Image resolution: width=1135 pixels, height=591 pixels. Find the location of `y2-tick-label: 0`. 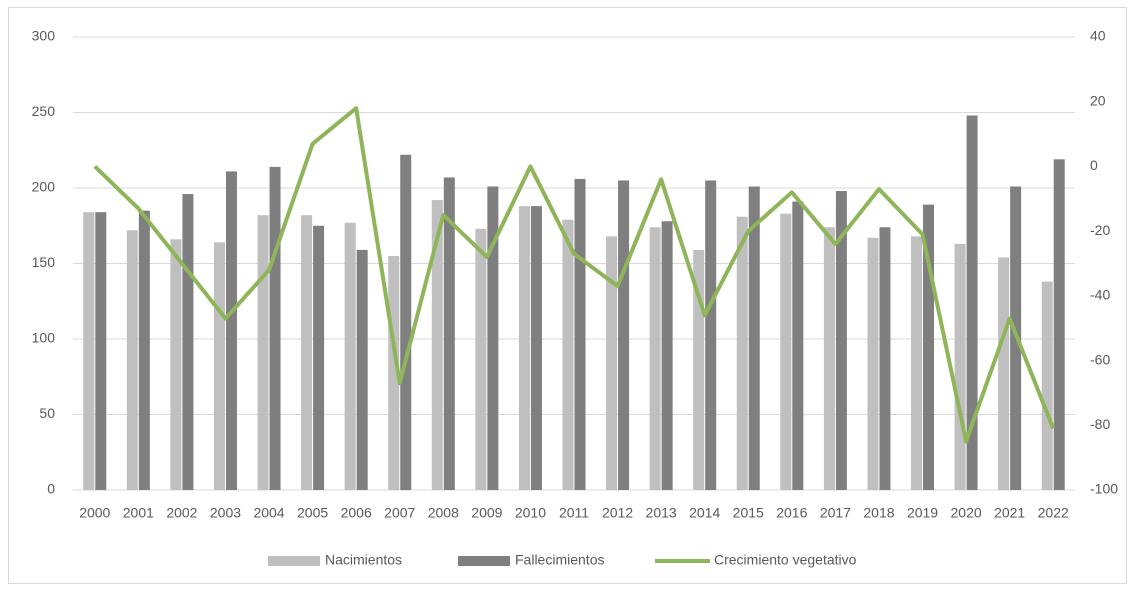

y2-tick-label: 0 is located at coordinates (1094, 165).